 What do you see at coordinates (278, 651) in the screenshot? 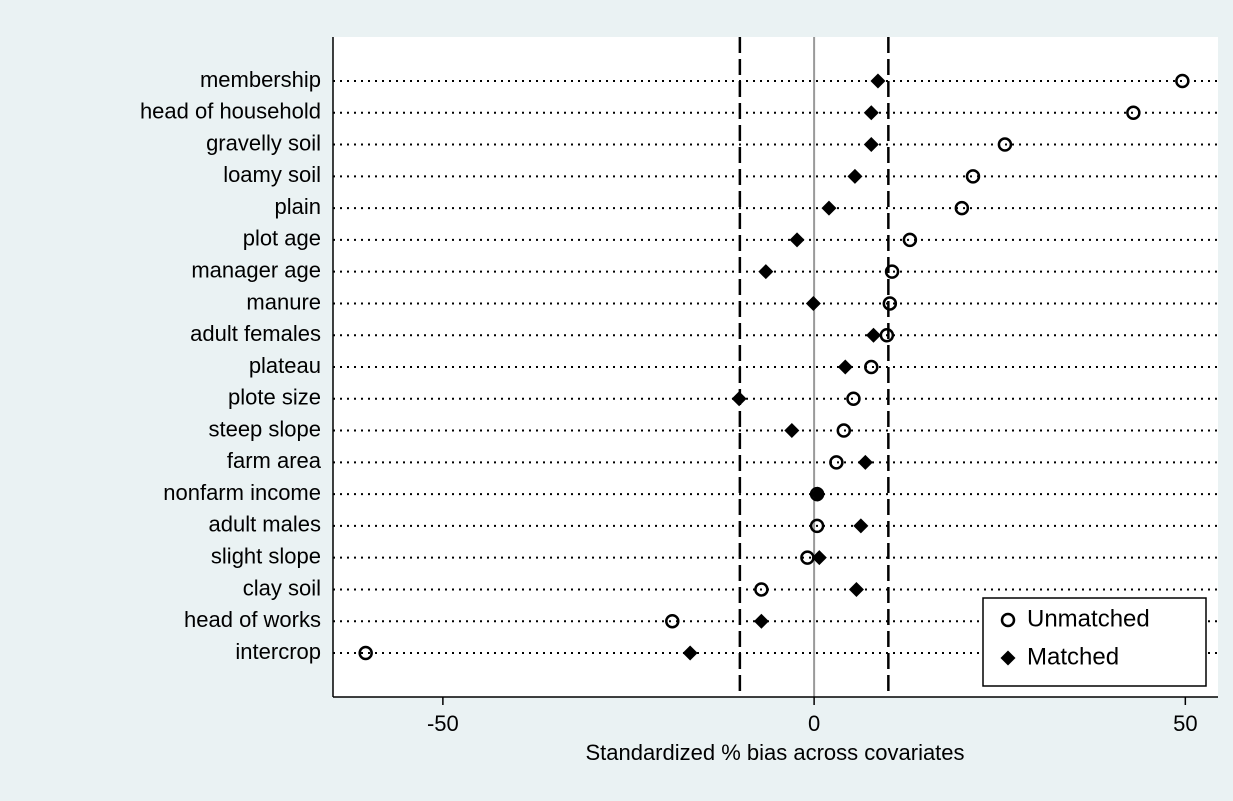
I see `y-tick-label: intercrop` at bounding box center [278, 651].